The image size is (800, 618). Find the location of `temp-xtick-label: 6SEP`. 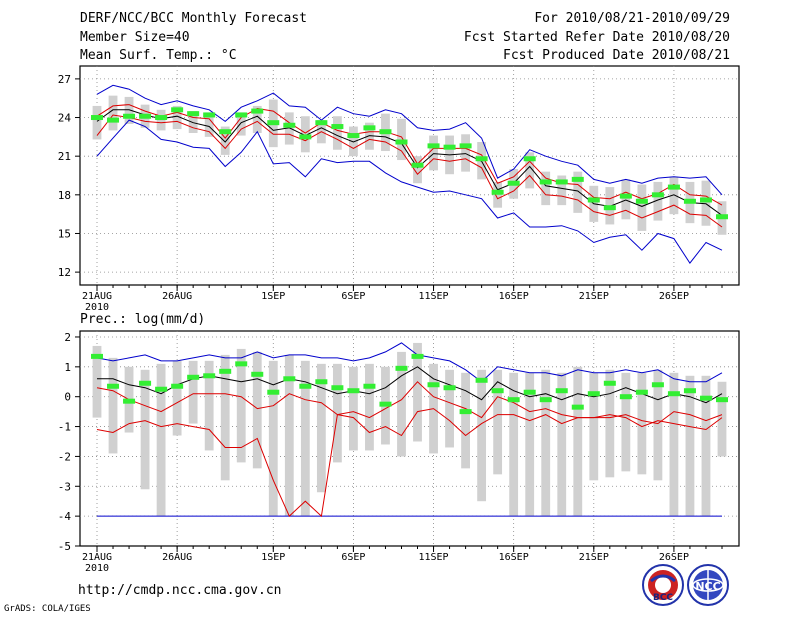

temp-xtick-label: 6SEP is located at coordinates (353, 296).